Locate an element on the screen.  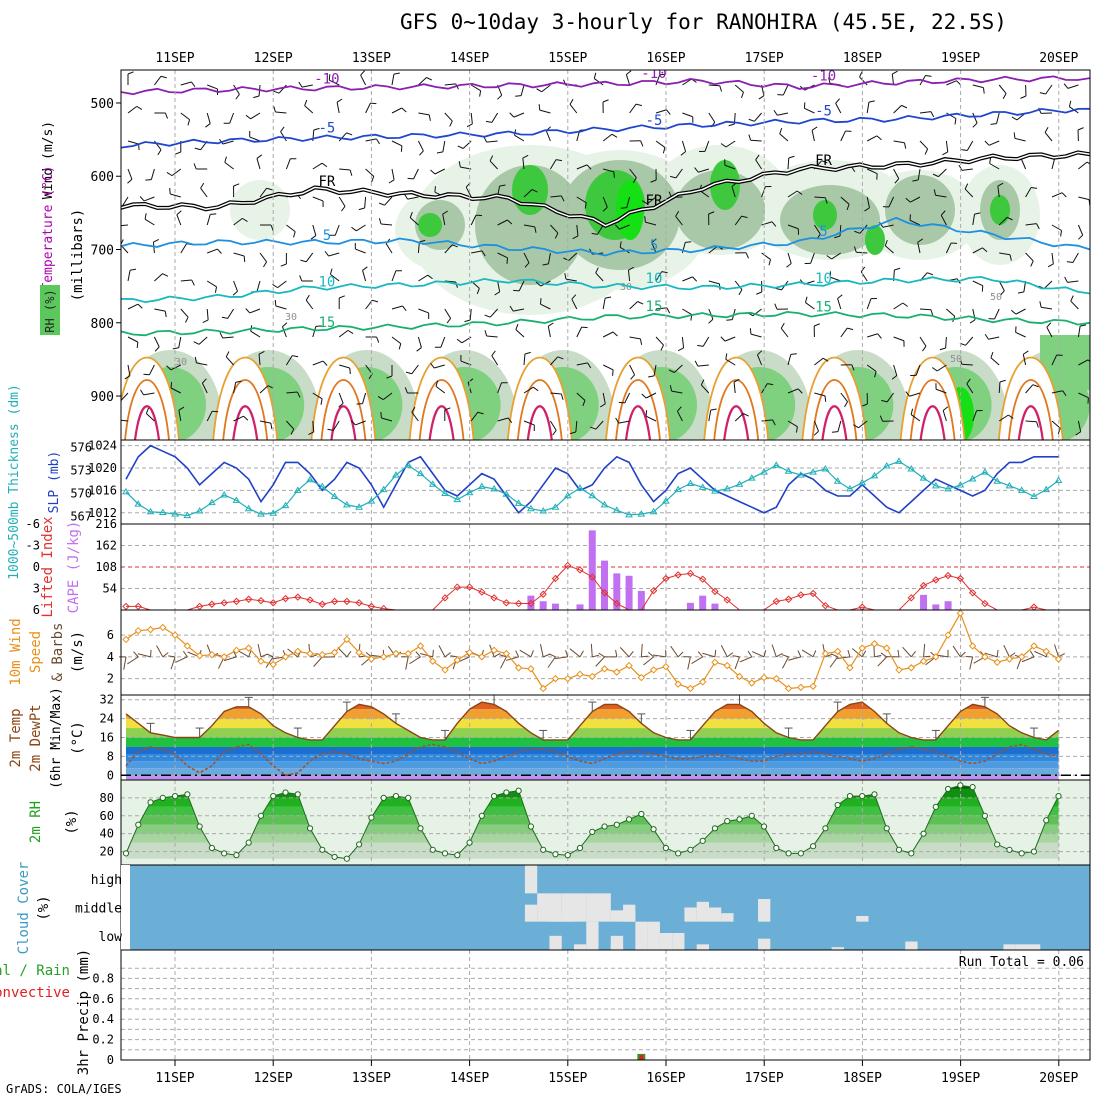
slp-tick-label: 1020 is located at coordinates (102, 468).